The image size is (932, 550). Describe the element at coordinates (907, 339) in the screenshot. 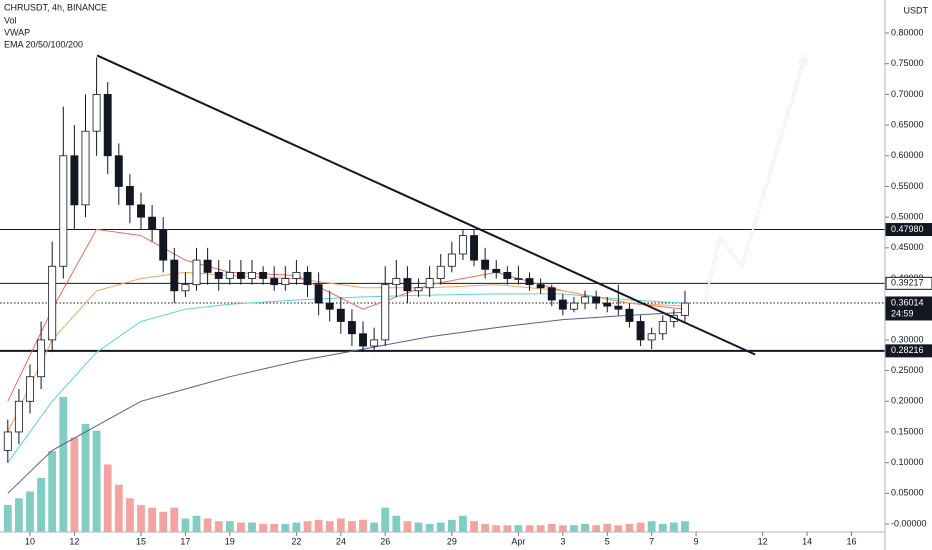

I see `y-tick-label: 0.30000` at that location.